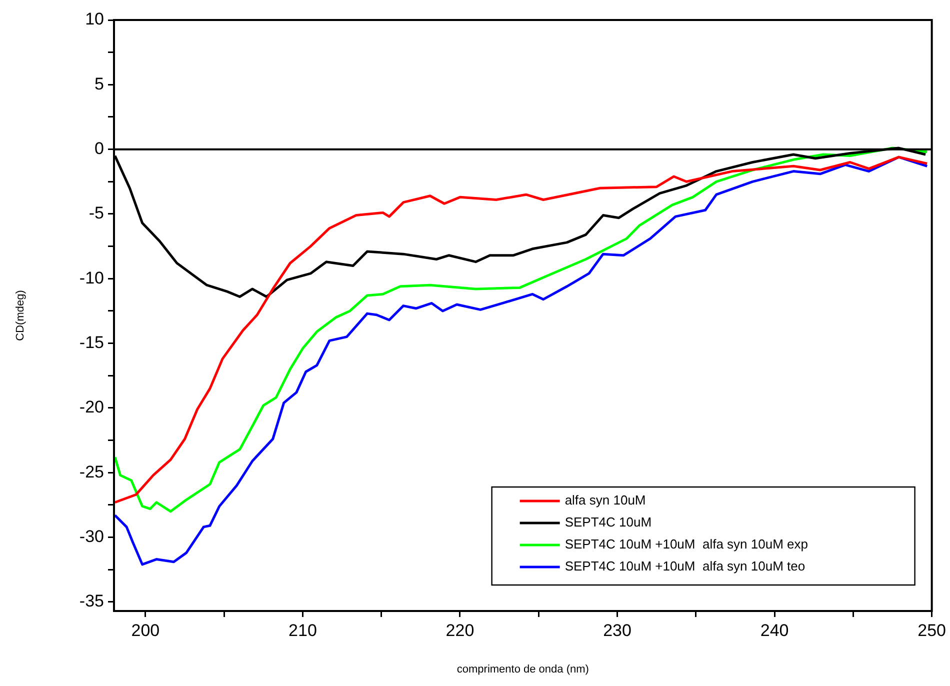 The height and width of the screenshot is (686, 950). Describe the element at coordinates (94, 19) in the screenshot. I see `y-tick-label: 10` at that location.